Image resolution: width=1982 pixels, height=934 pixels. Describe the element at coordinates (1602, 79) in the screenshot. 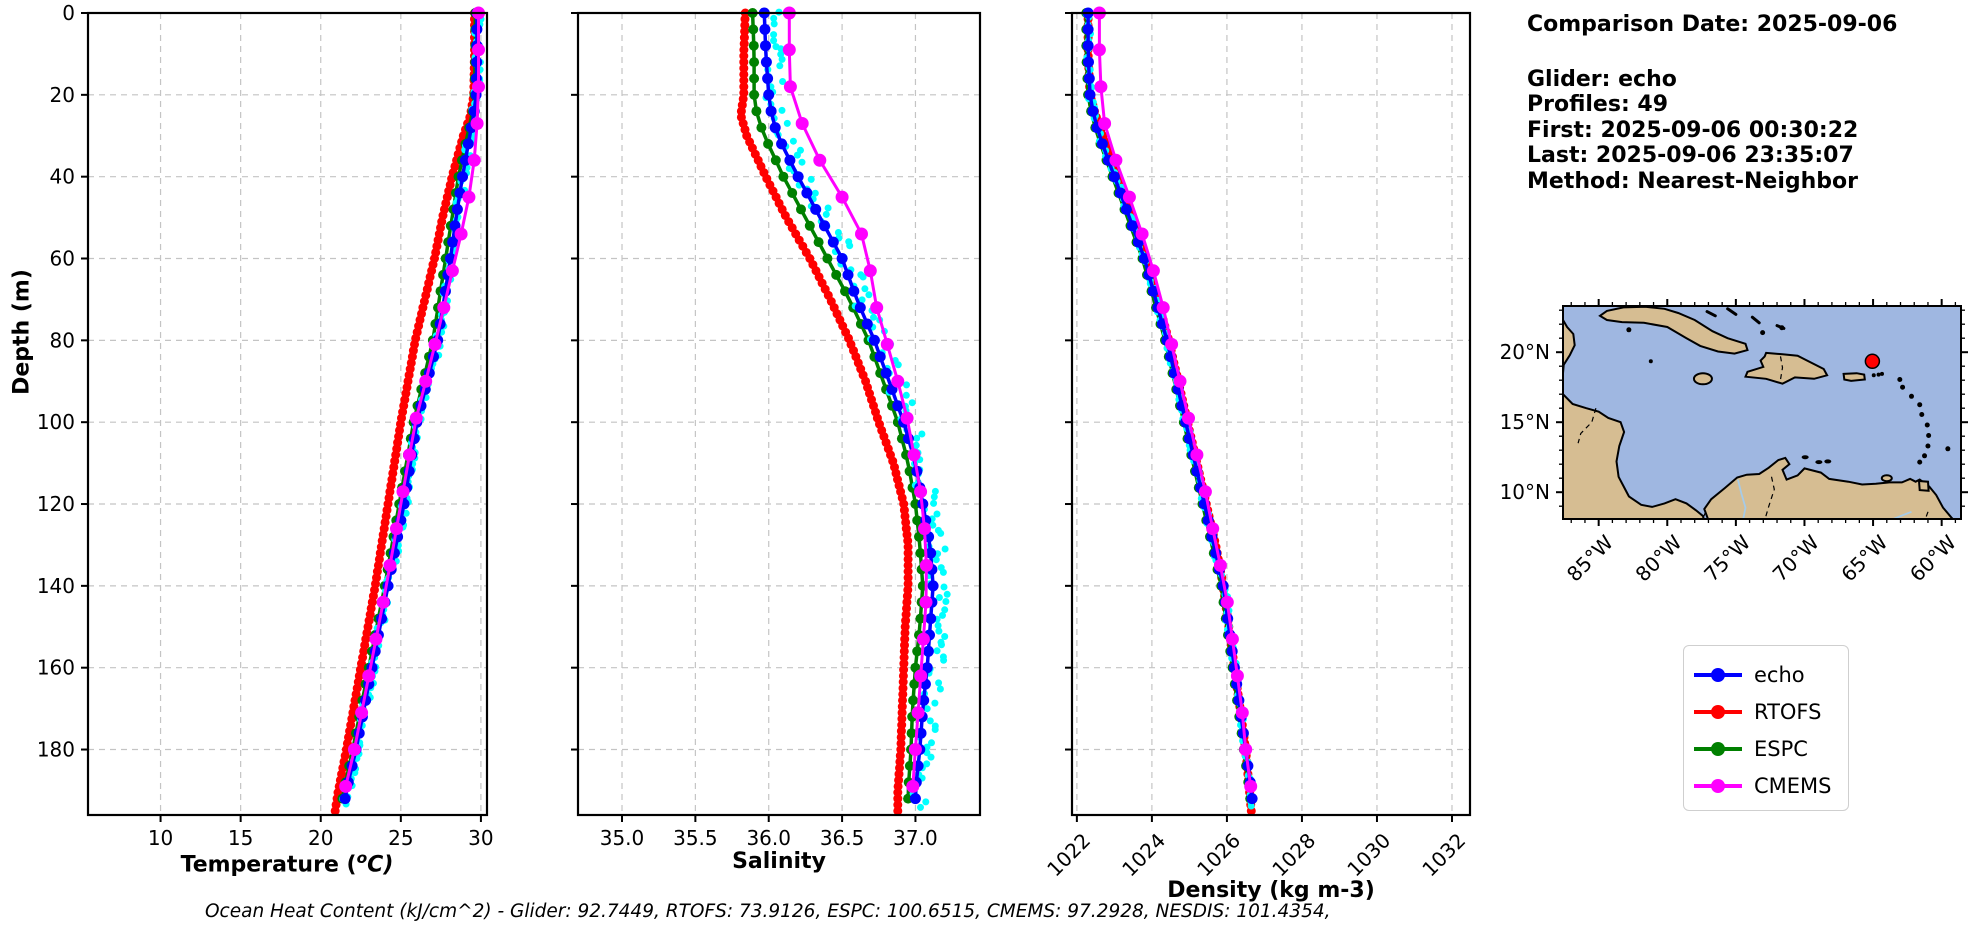

I see `glider-name-text: Glider: echo` at that location.